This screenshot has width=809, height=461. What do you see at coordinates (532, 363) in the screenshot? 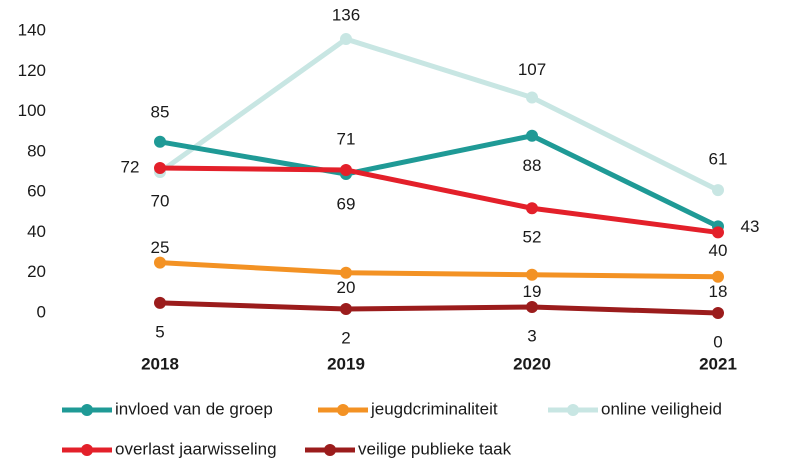
I see `x-tick-label: 2020` at bounding box center [532, 363].